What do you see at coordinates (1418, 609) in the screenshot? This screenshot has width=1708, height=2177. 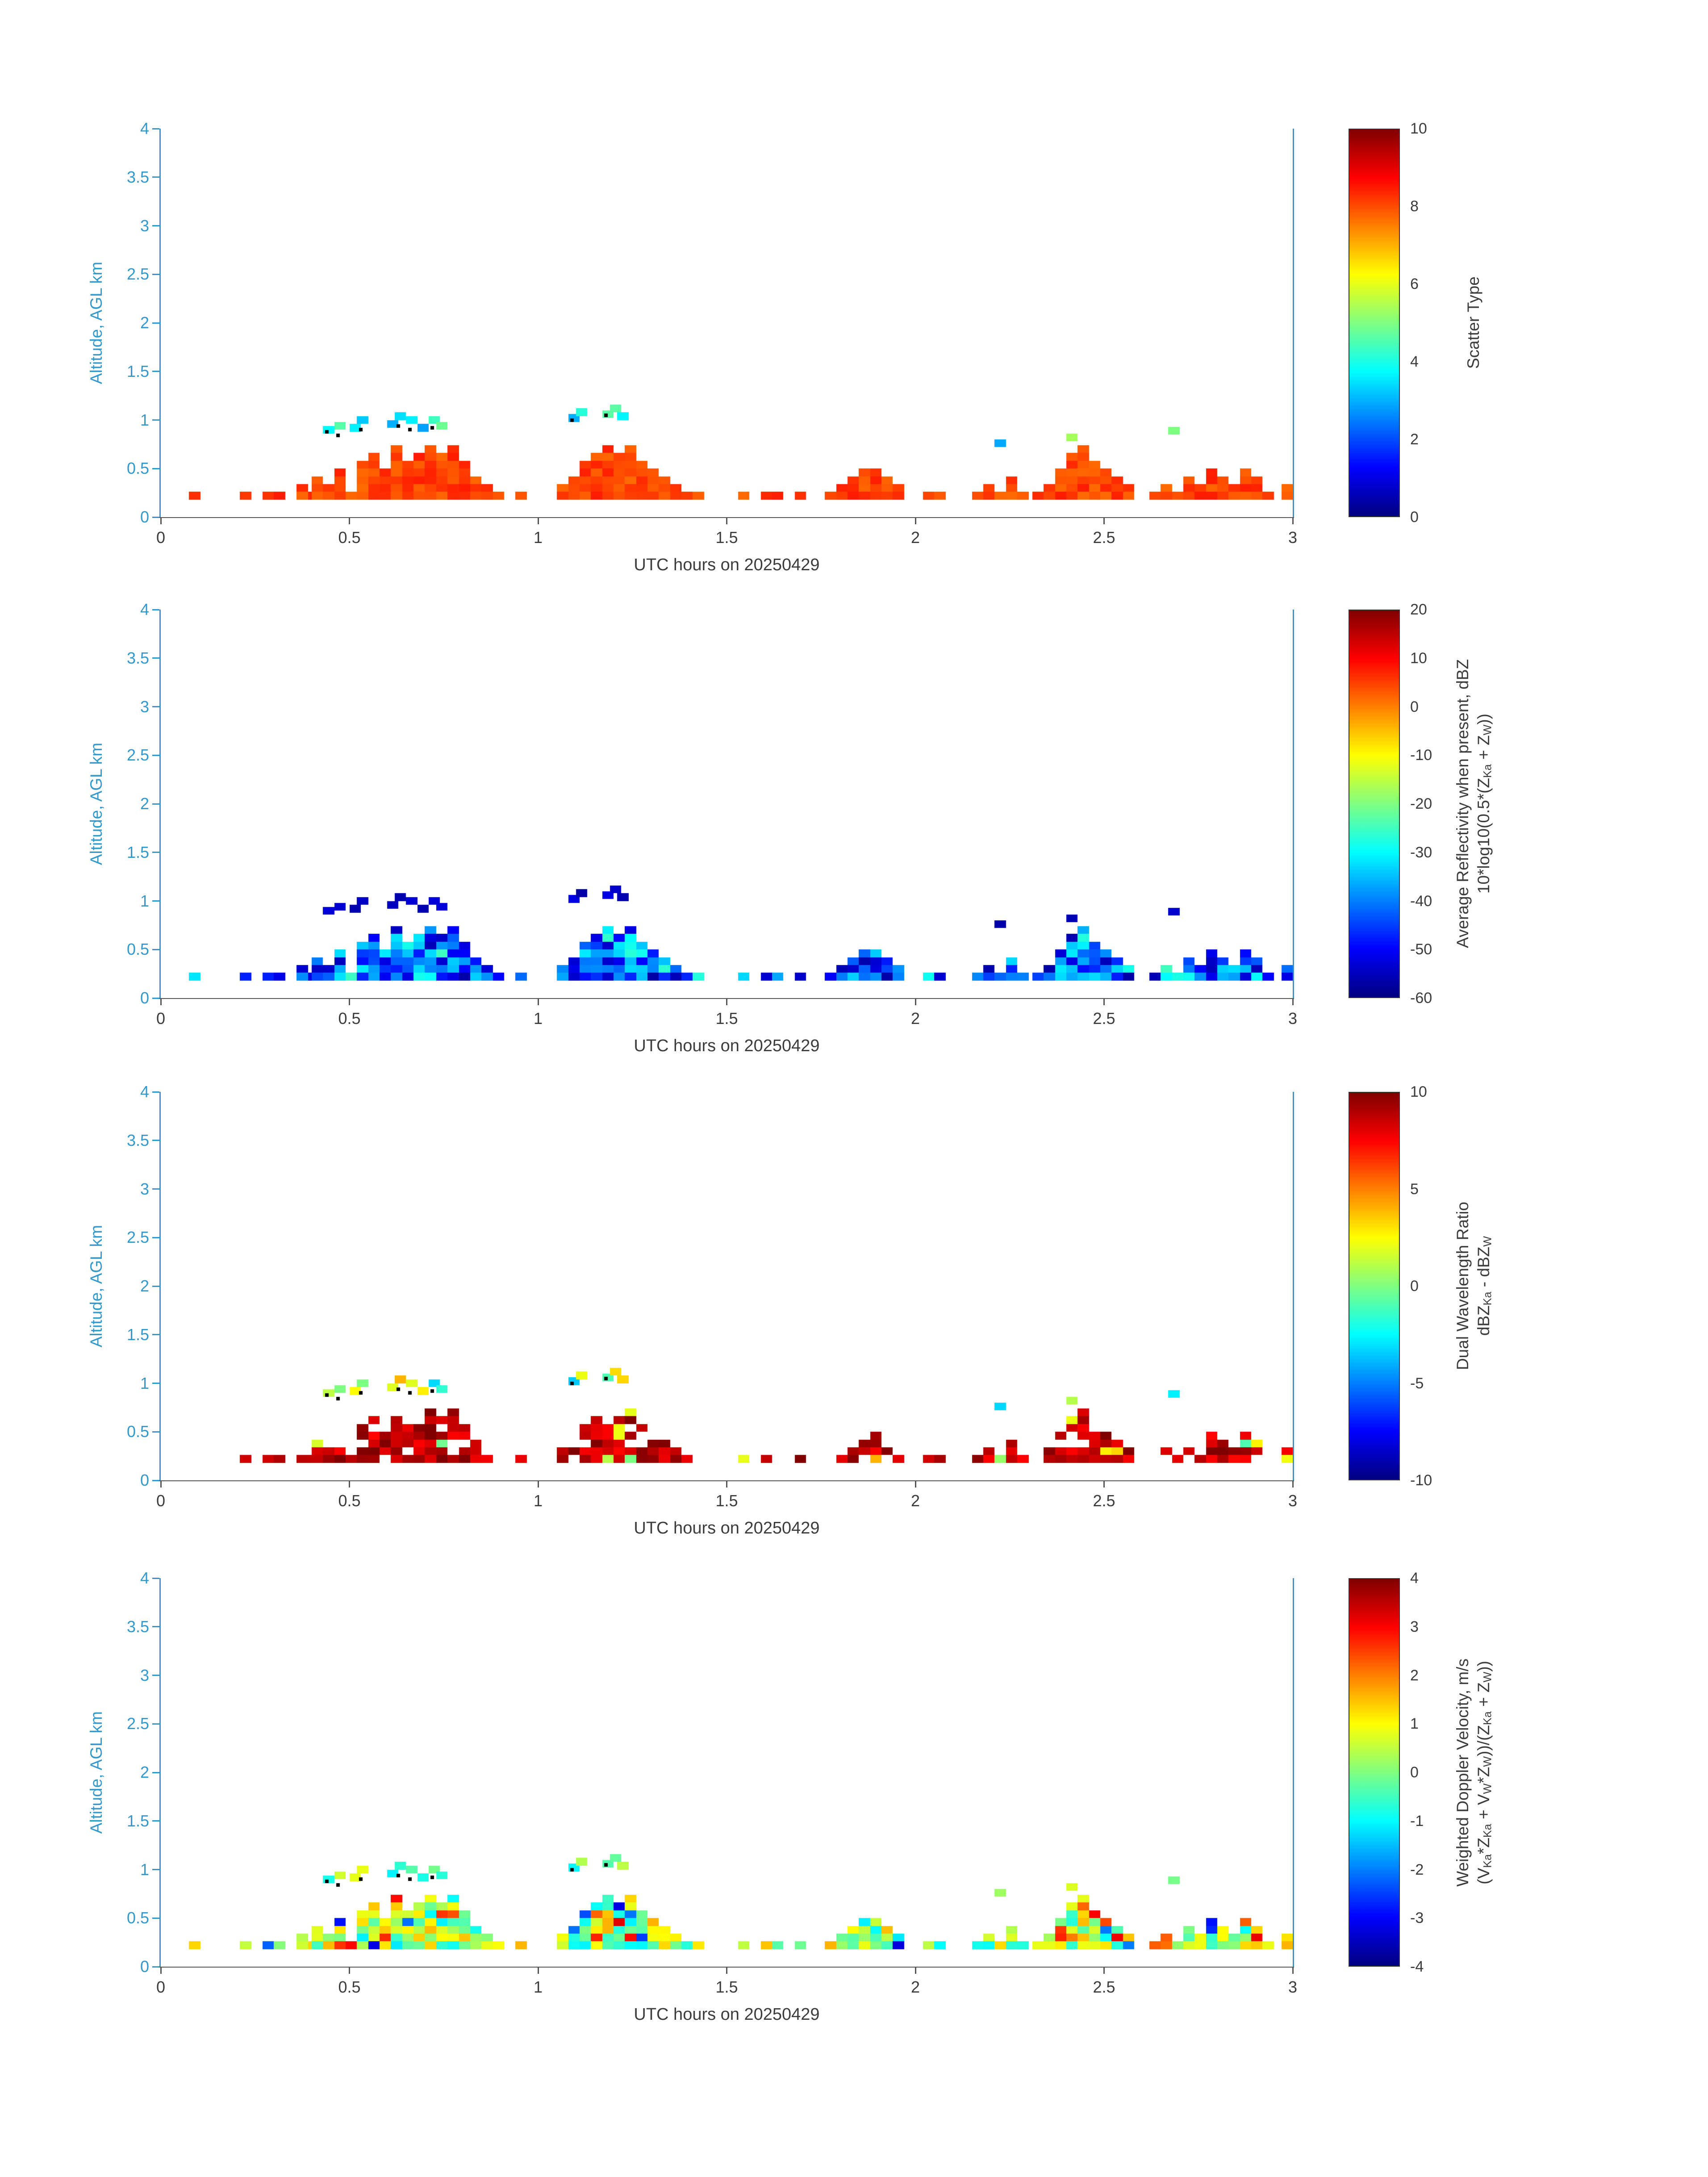 I see `colorbar-tick-label: 20` at bounding box center [1418, 609].